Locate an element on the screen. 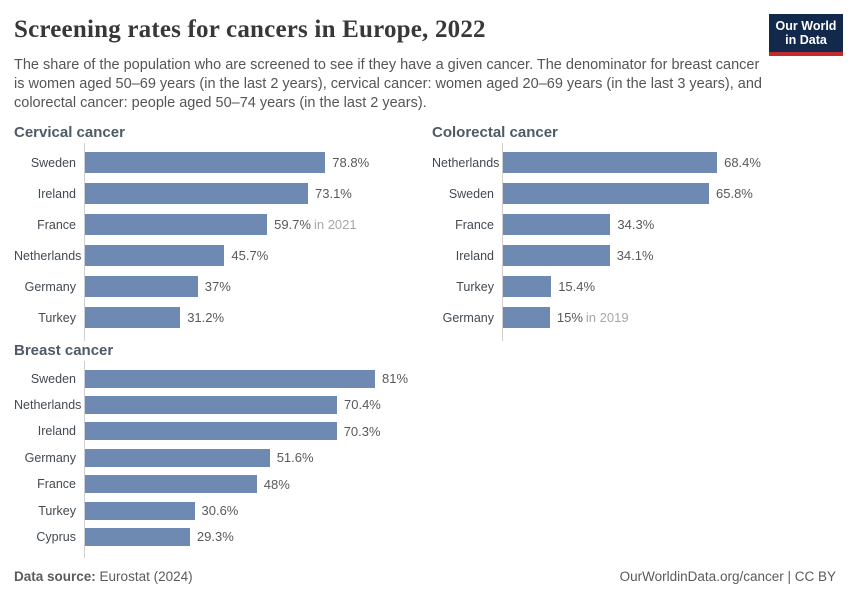  bar-row: Turkey 31.2% is located at coordinates (216, 317).